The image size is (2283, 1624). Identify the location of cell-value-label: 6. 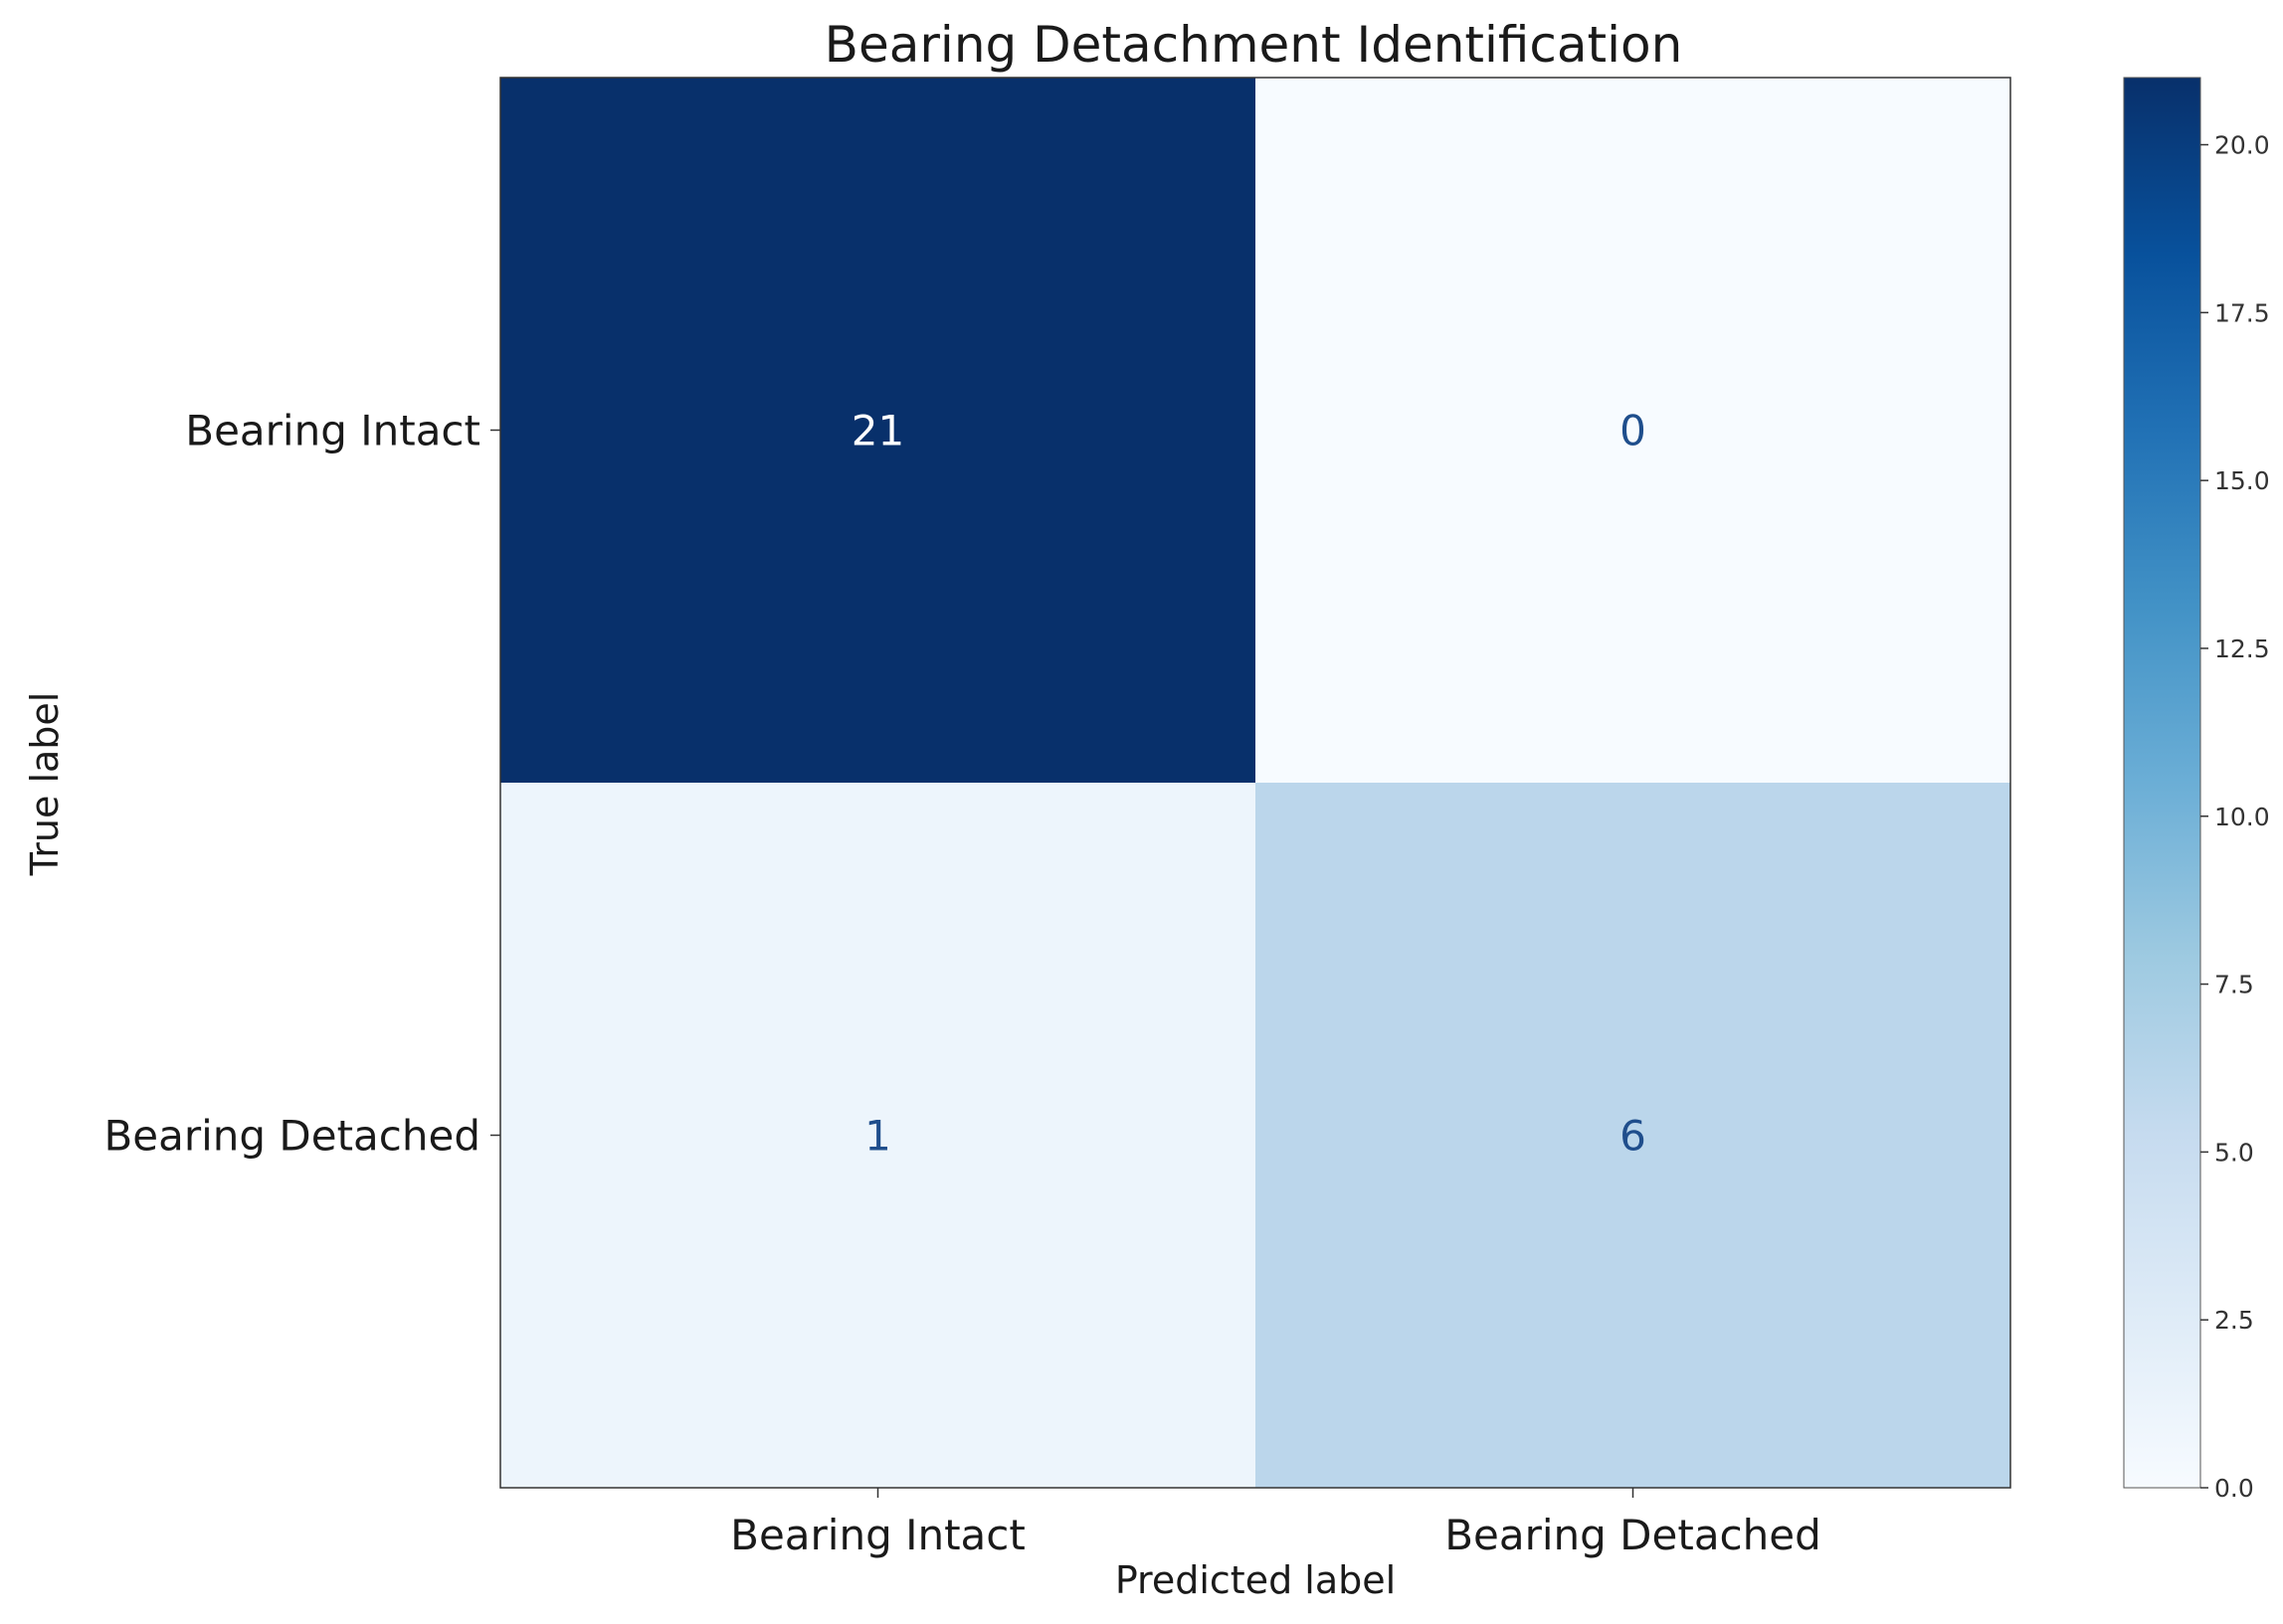
(1633, 1136).